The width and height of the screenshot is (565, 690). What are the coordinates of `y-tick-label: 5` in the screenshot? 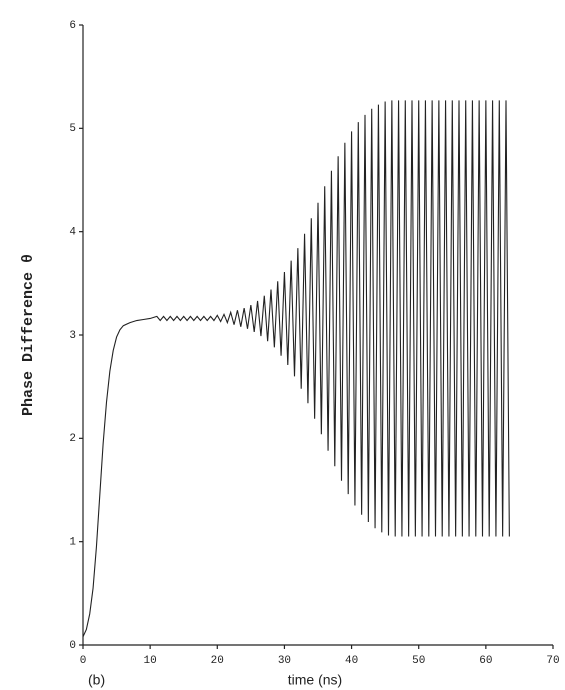 It's located at (72, 129).